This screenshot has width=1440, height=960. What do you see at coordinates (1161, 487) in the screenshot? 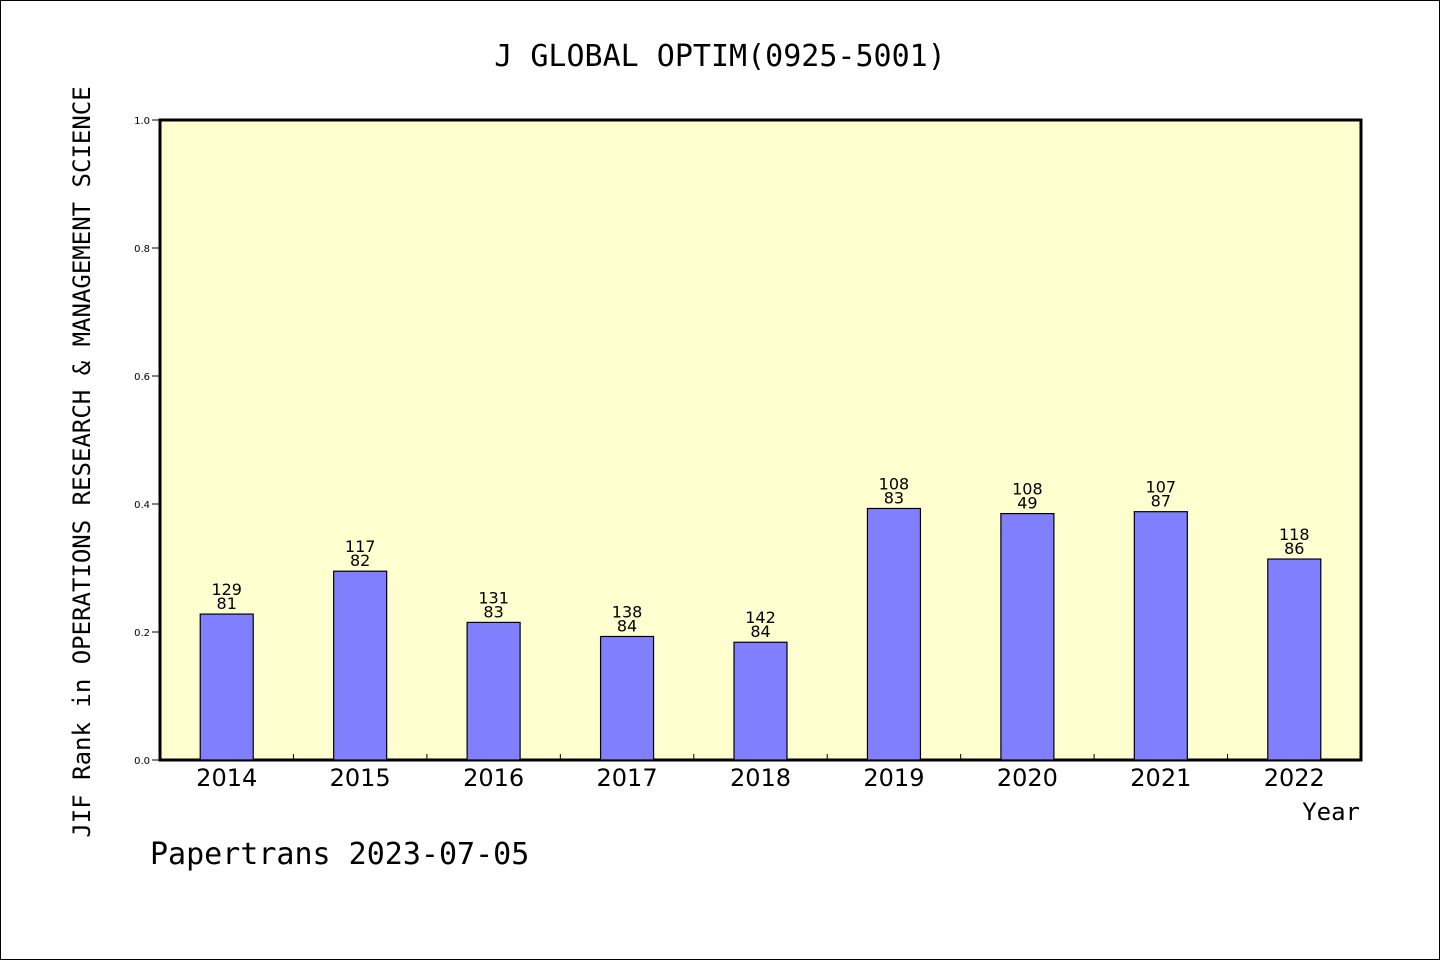
I see `bar-label-total-2021: 107` at bounding box center [1161, 487].